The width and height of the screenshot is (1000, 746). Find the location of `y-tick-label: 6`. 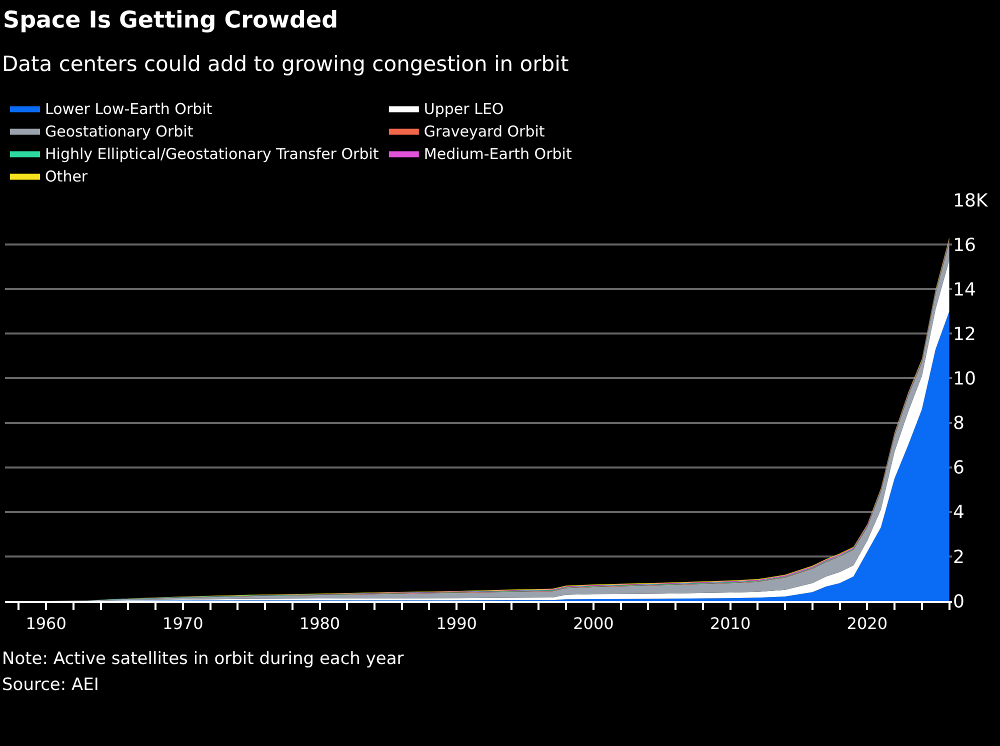

y-tick-label: 6 is located at coordinates (958, 468).